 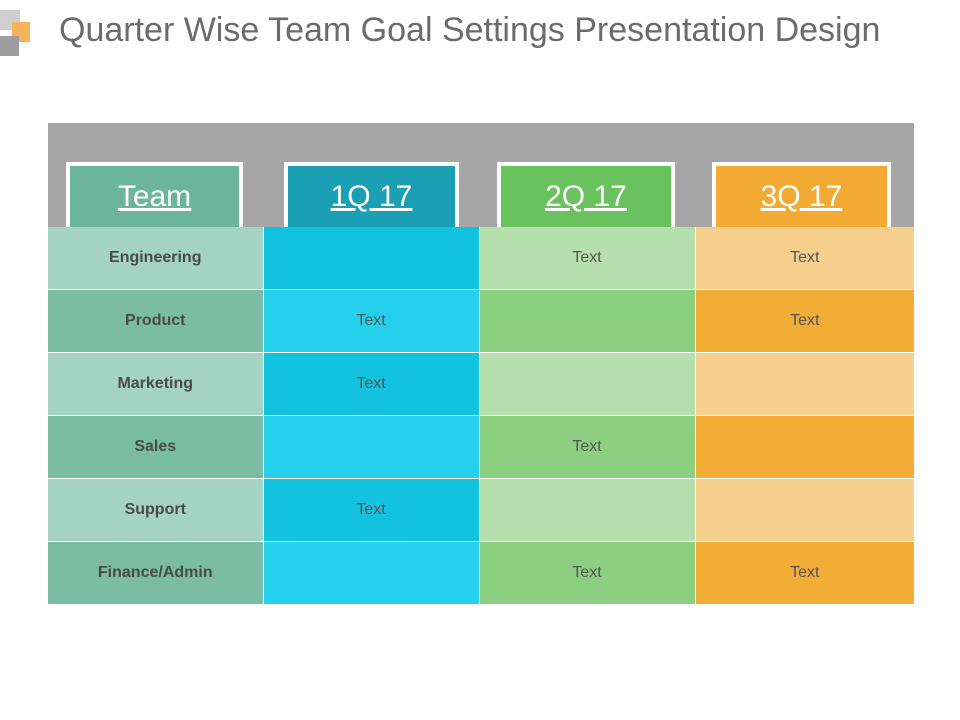 I want to click on team-cell: Finance/Admin, so click(x=156, y=573).